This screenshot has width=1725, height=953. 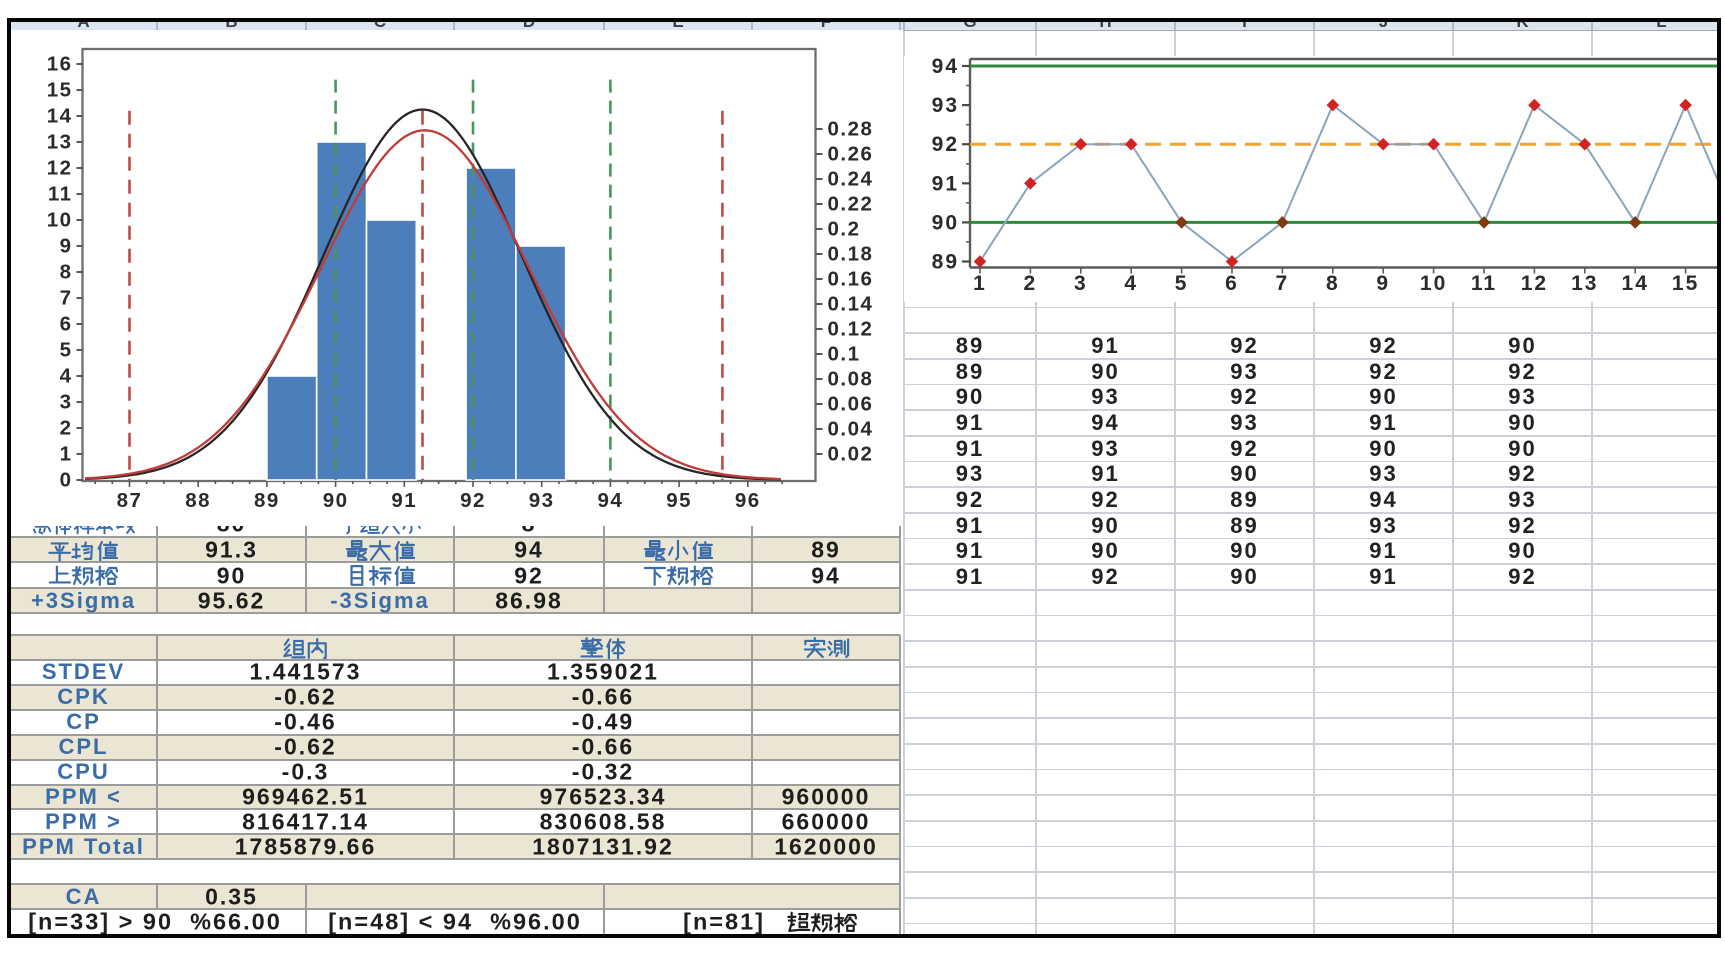 What do you see at coordinates (850, 204) in the screenshot?
I see `svg-text: 0.22` at bounding box center [850, 204].